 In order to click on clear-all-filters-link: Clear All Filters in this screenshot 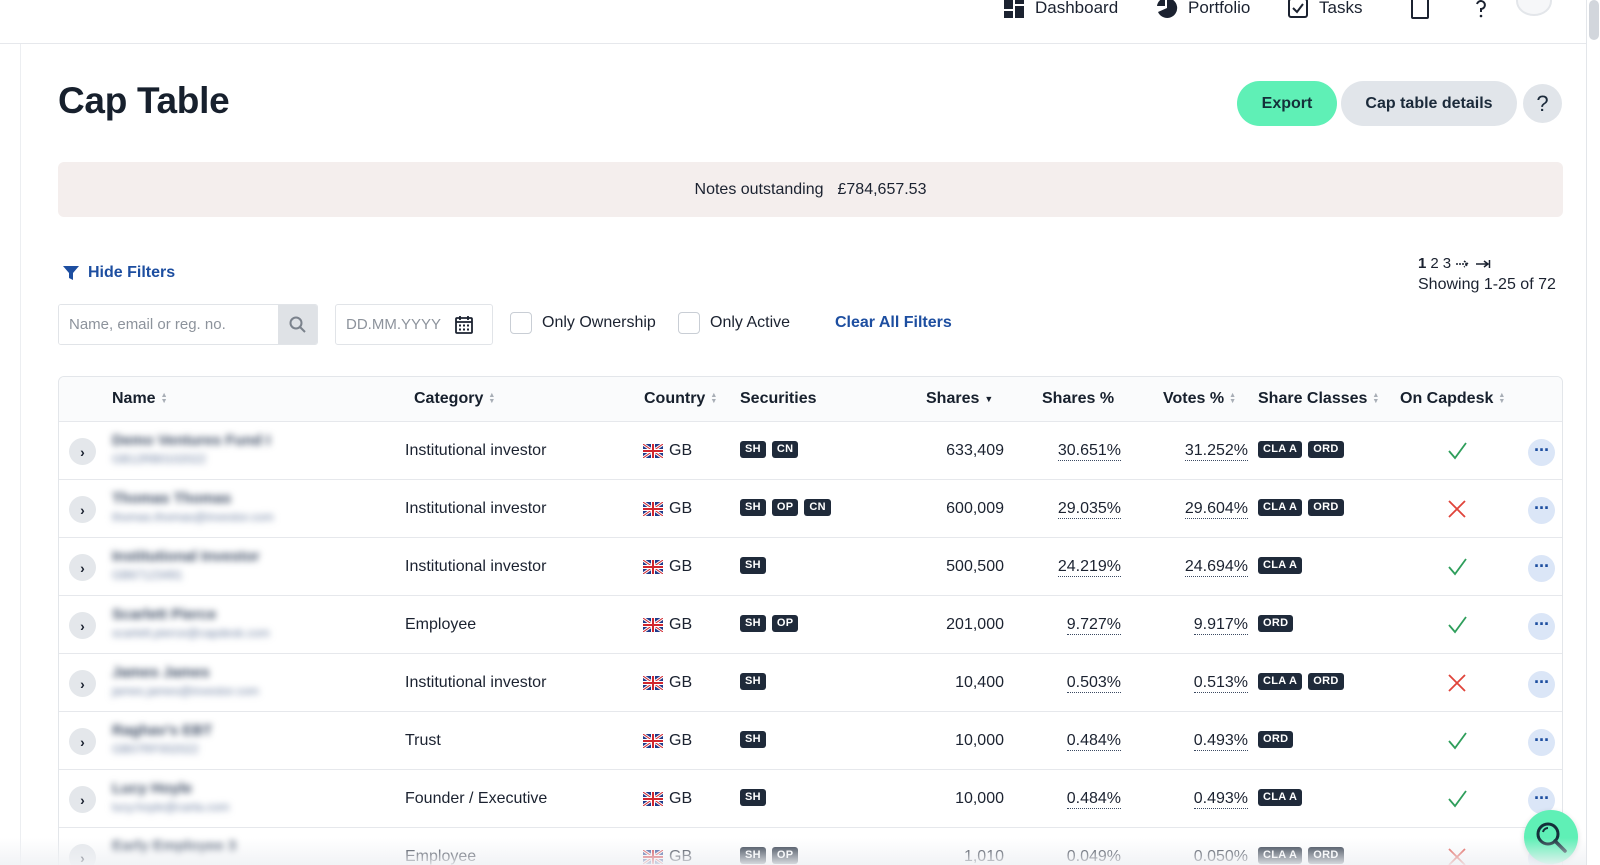, I will do `click(893, 322)`.